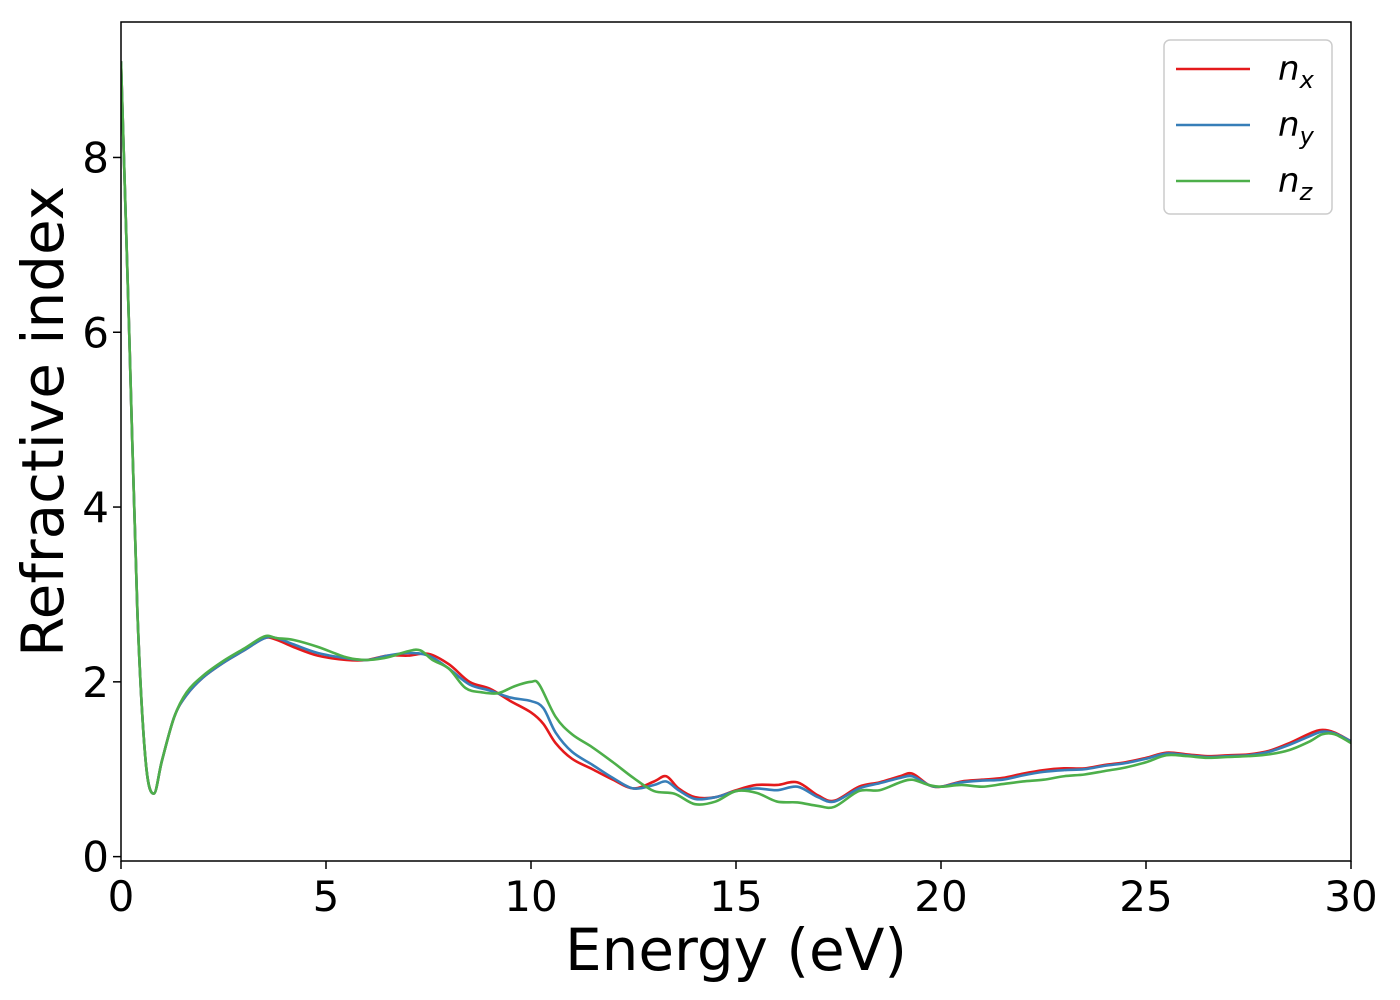 The width and height of the screenshot is (1400, 1000). I want to click on y-axis-ticks: 0 2 4 6 8, so click(101, 507).